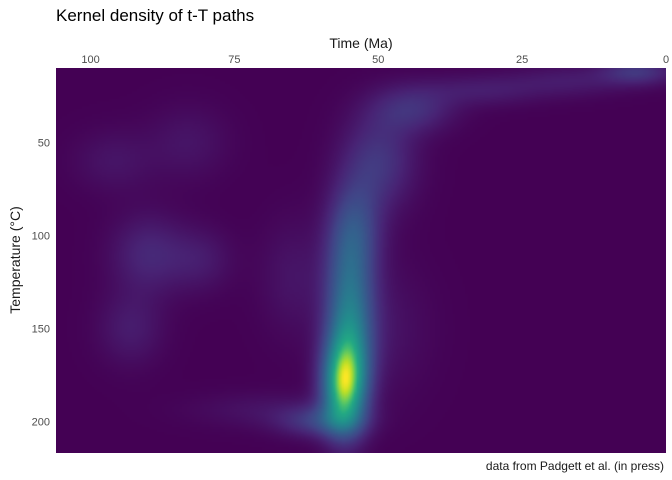  What do you see at coordinates (666, 60) in the screenshot?
I see `x-tick-label: 0` at bounding box center [666, 60].